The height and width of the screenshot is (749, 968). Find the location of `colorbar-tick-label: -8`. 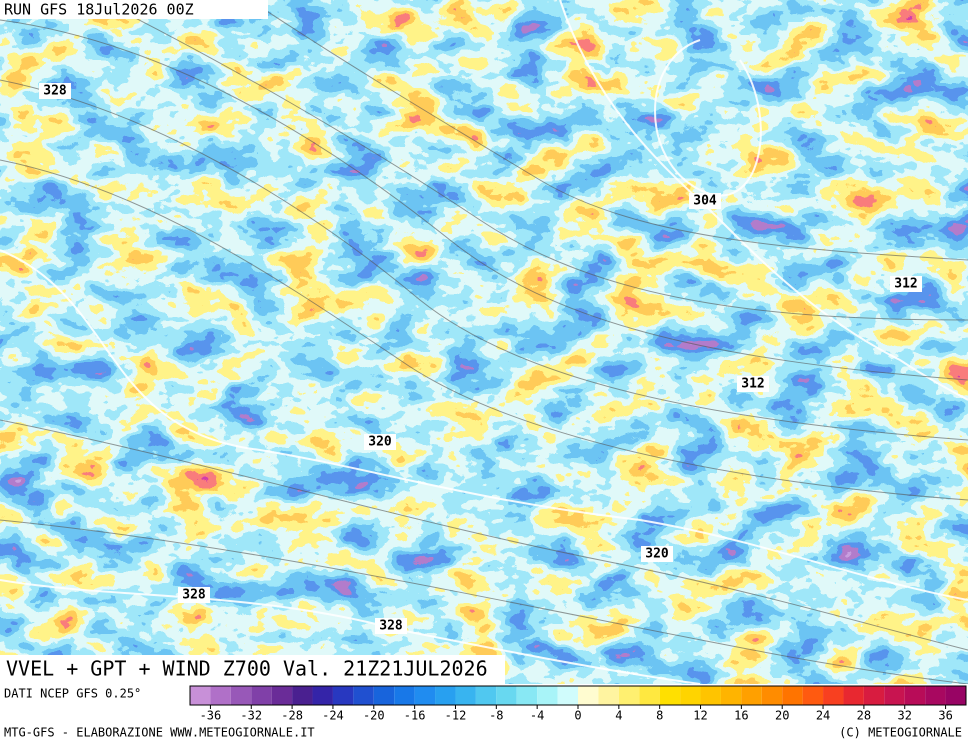

colorbar-tick-label: -8 is located at coordinates (496, 716).